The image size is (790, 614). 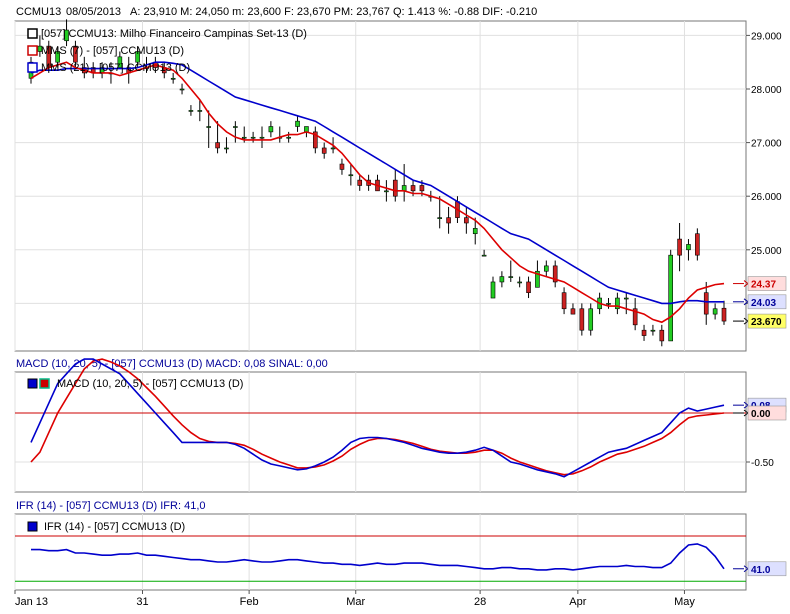 What do you see at coordinates (577, 602) in the screenshot?
I see `x-tick-label: Apr` at bounding box center [577, 602].